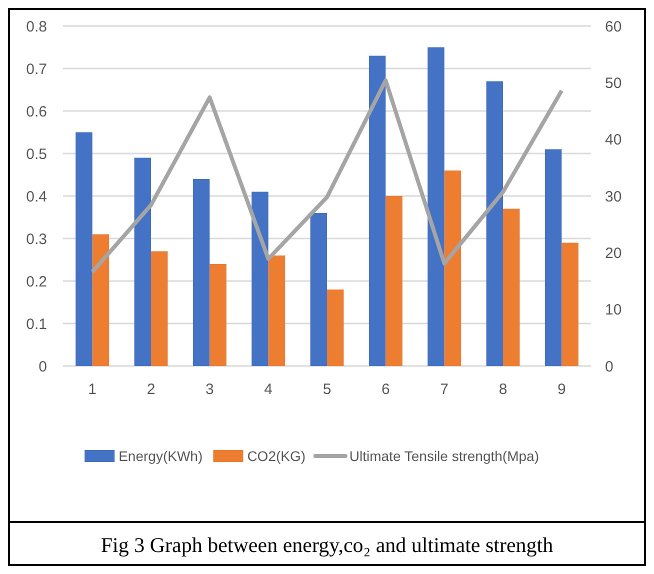 The image size is (654, 574). Describe the element at coordinates (609, 367) in the screenshot. I see `y2-tick-label: 0` at that location.